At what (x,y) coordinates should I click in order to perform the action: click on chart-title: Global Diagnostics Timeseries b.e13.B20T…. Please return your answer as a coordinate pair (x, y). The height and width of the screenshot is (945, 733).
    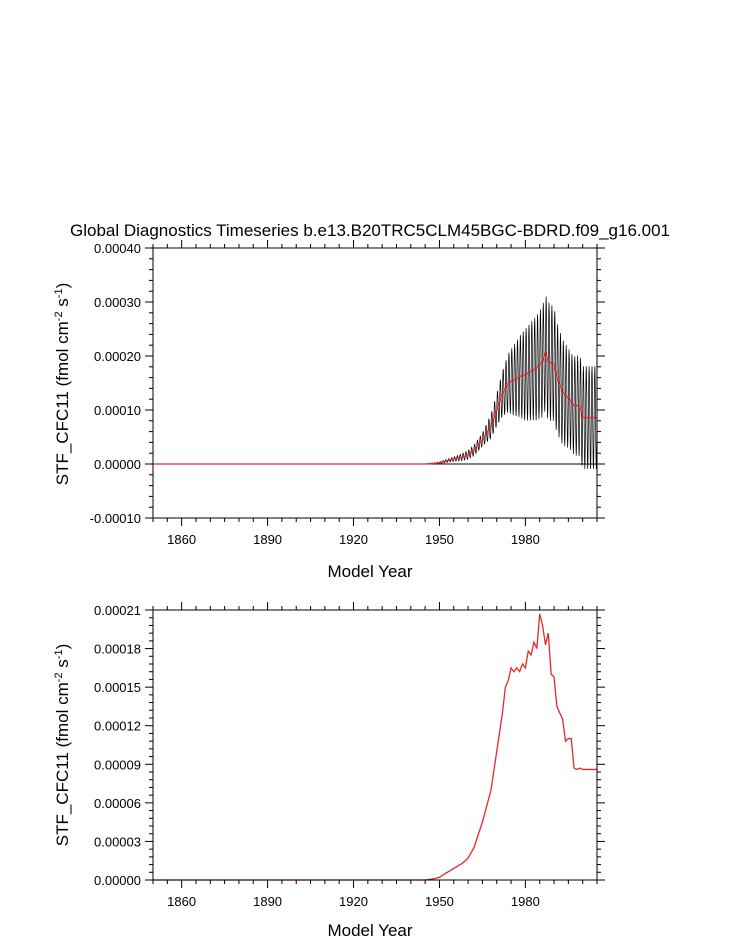
    Looking at the image, I should click on (370, 230).